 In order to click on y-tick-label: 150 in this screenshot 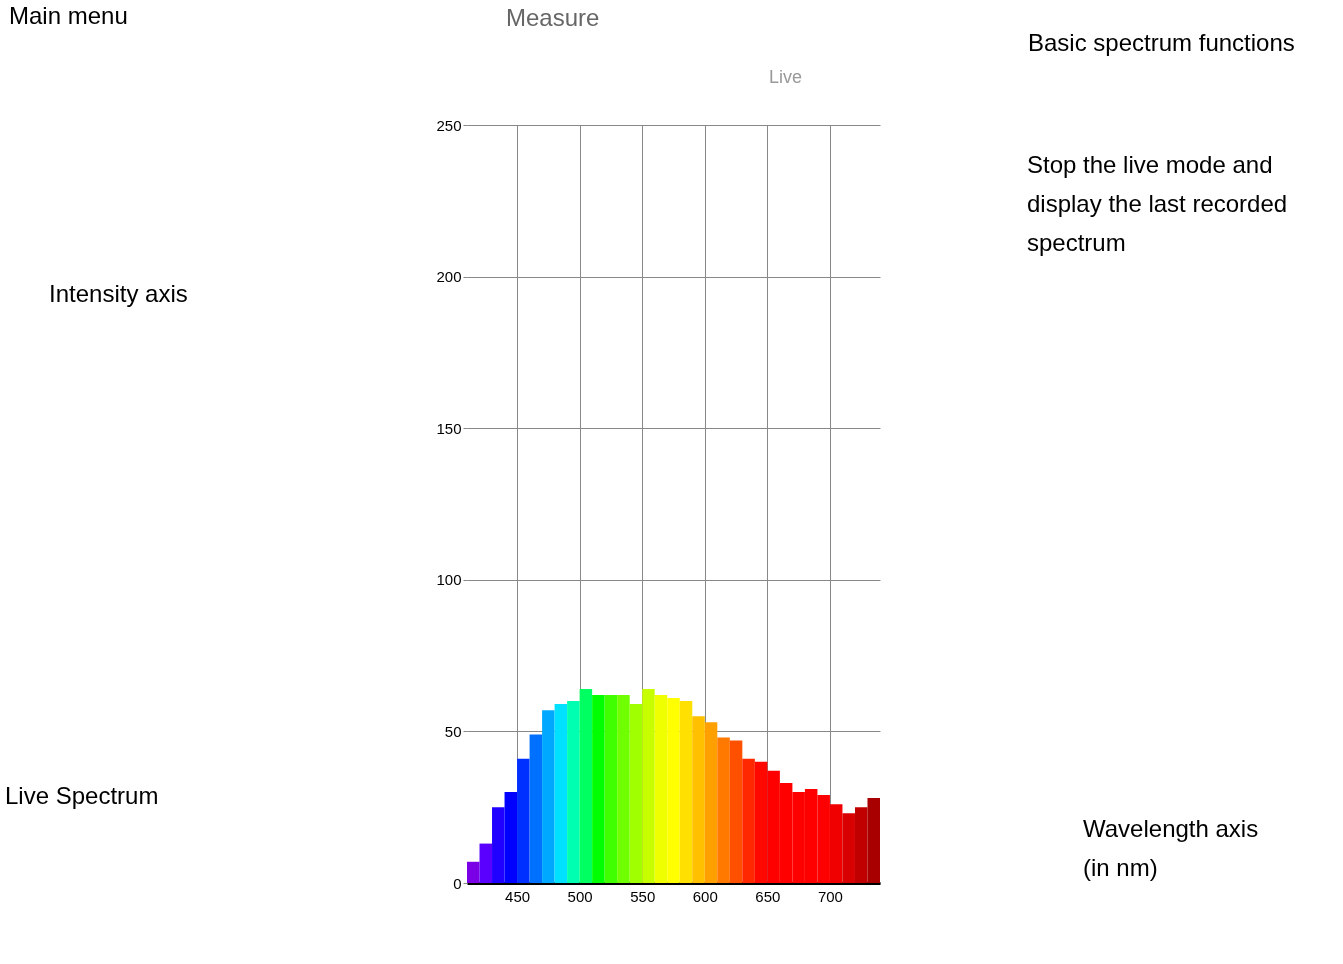, I will do `click(449, 428)`.